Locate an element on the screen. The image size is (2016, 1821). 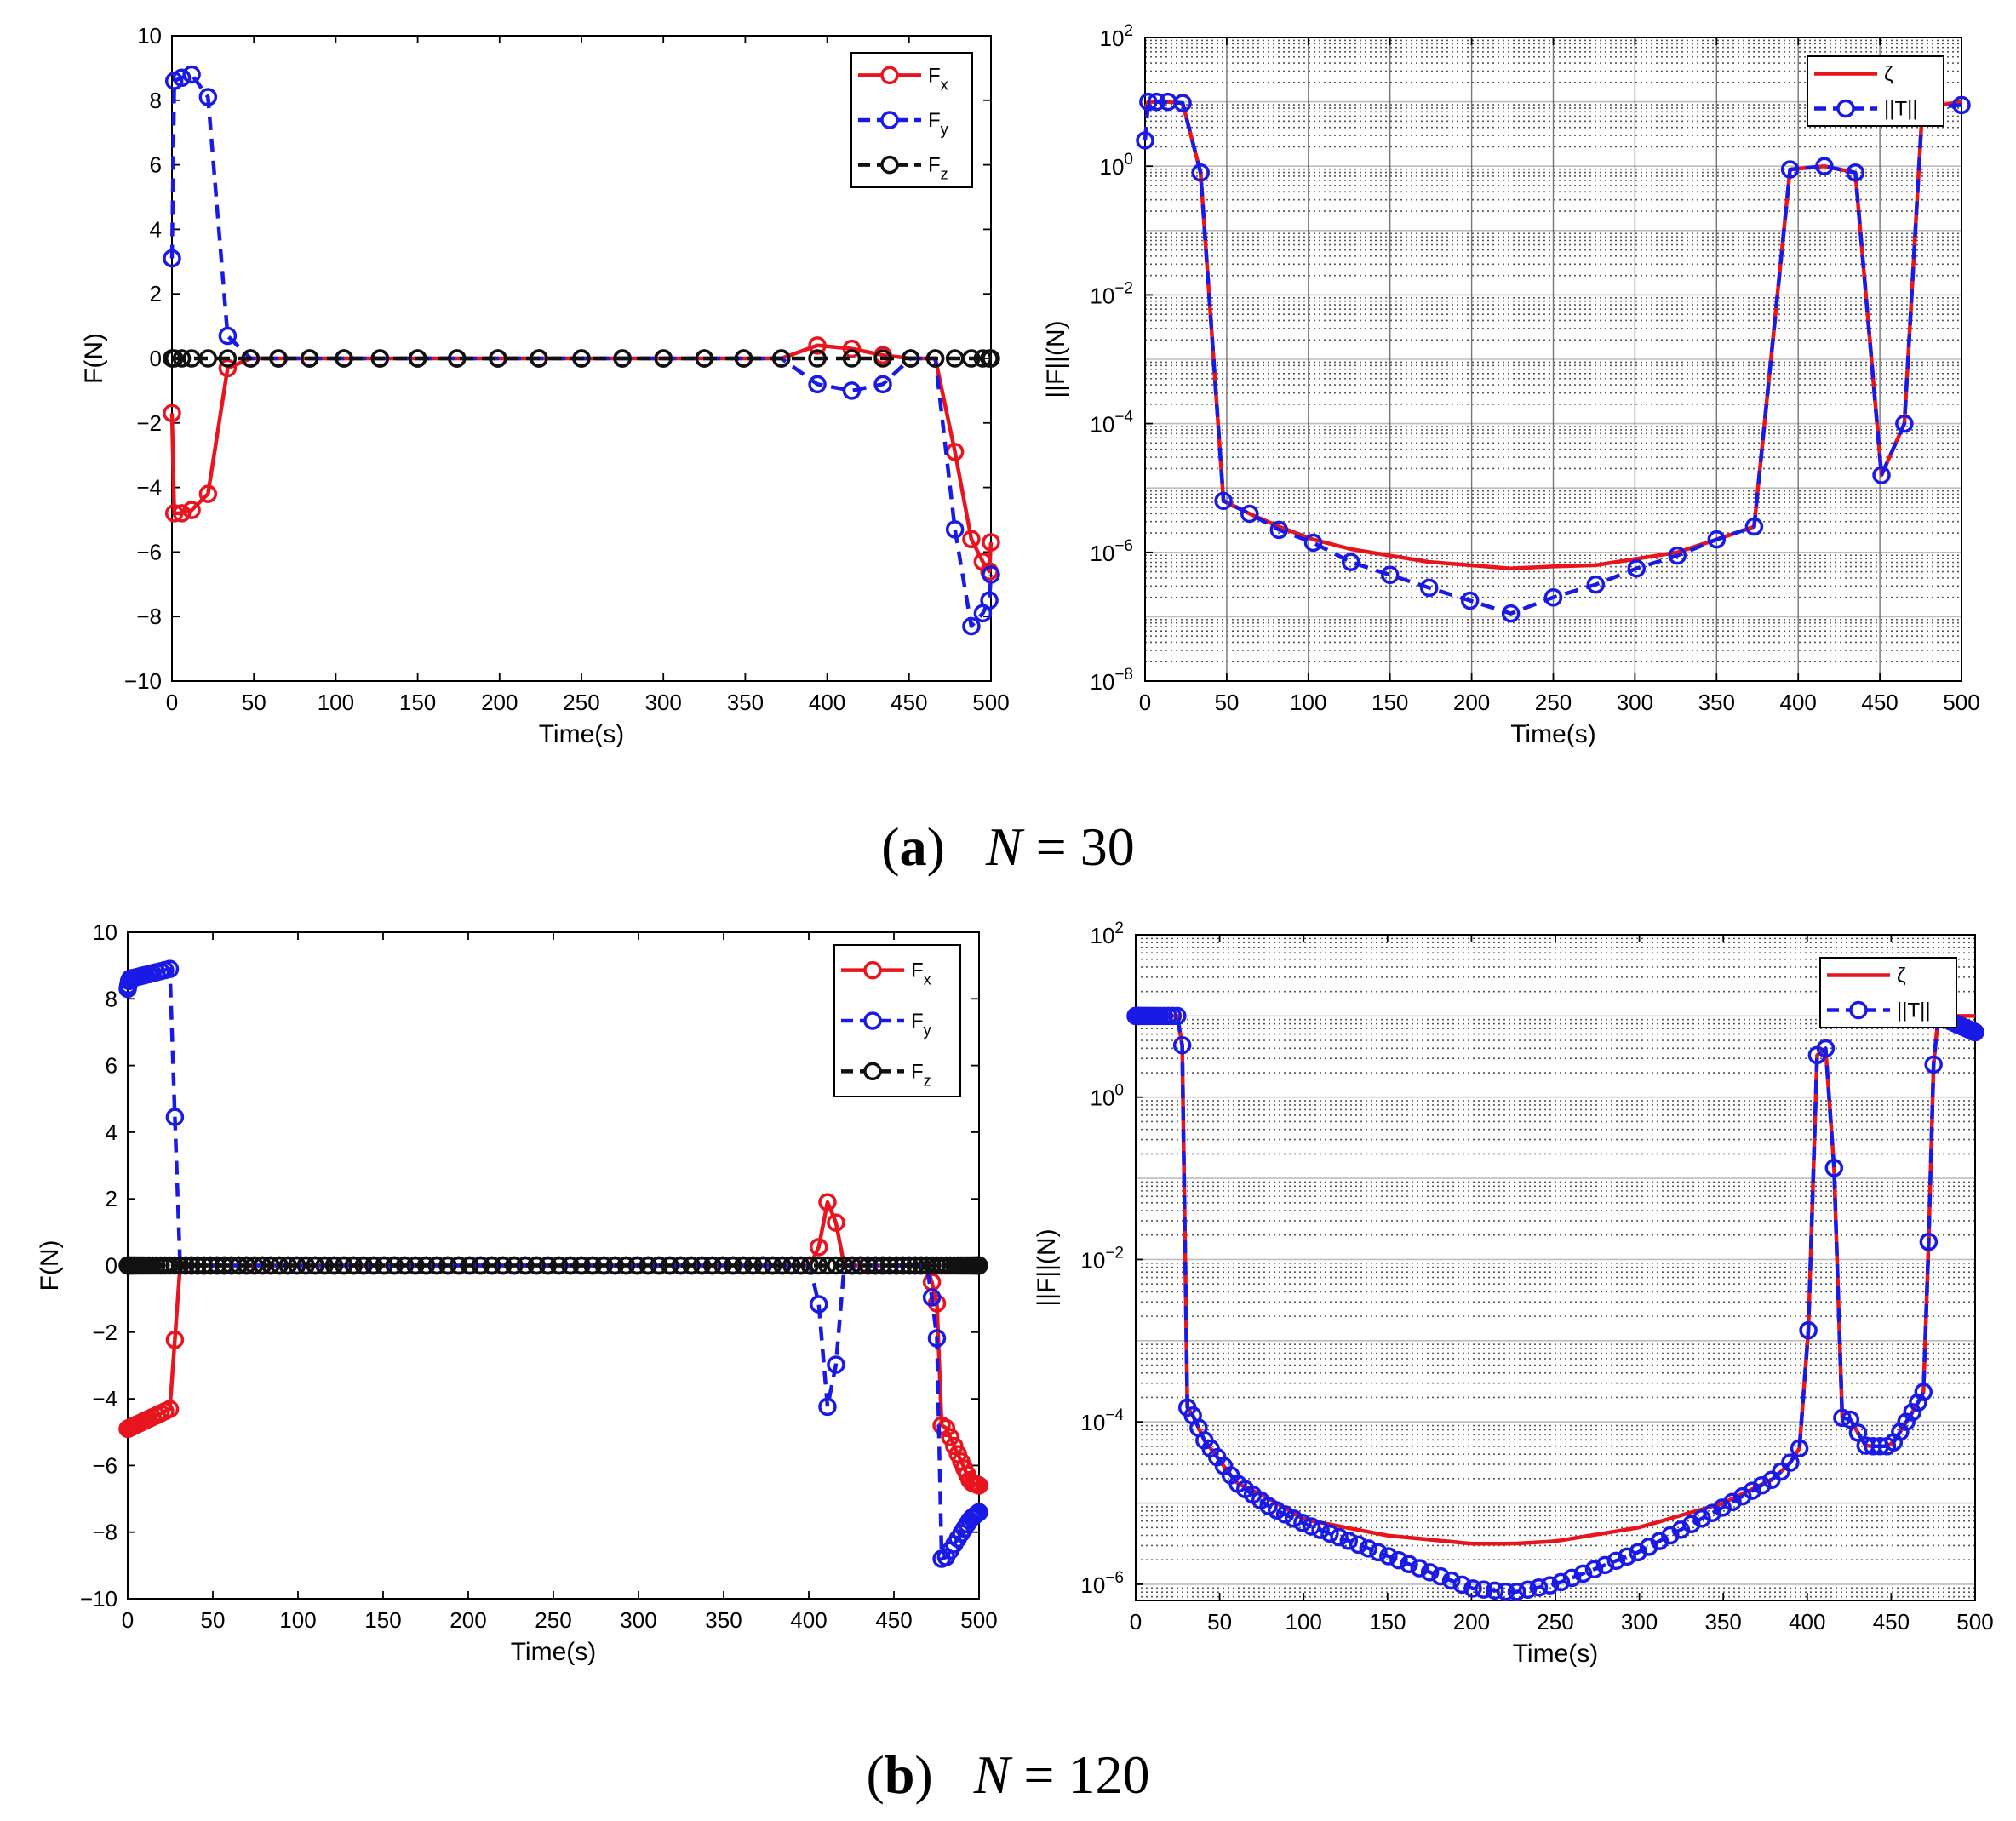
caption-b-value: 120 is located at coordinates (1109, 1774).